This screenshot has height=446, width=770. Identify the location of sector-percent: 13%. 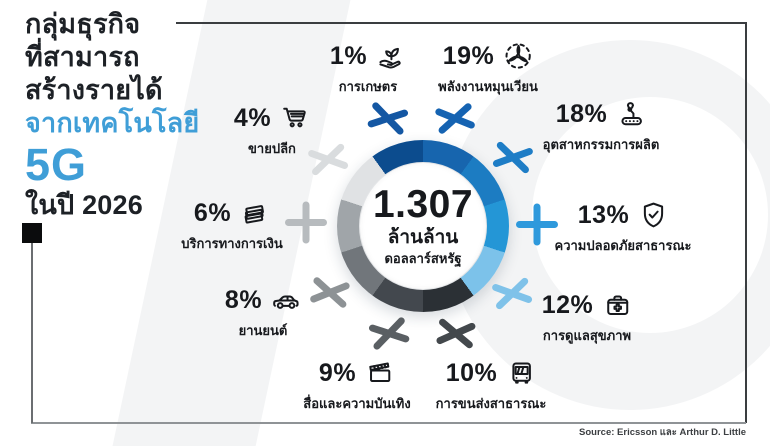
(603, 214).